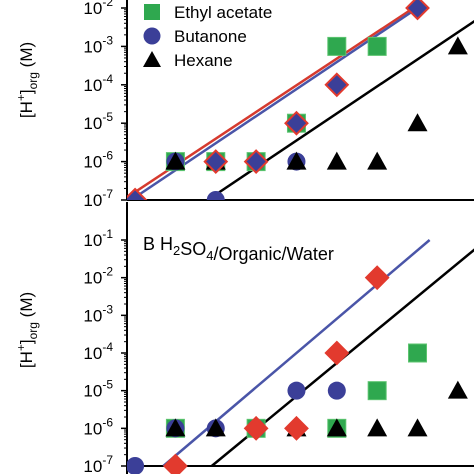 This screenshot has width=474, height=474. What do you see at coordinates (152, 36) in the screenshot?
I see `legend-circle-icon` at bounding box center [152, 36].